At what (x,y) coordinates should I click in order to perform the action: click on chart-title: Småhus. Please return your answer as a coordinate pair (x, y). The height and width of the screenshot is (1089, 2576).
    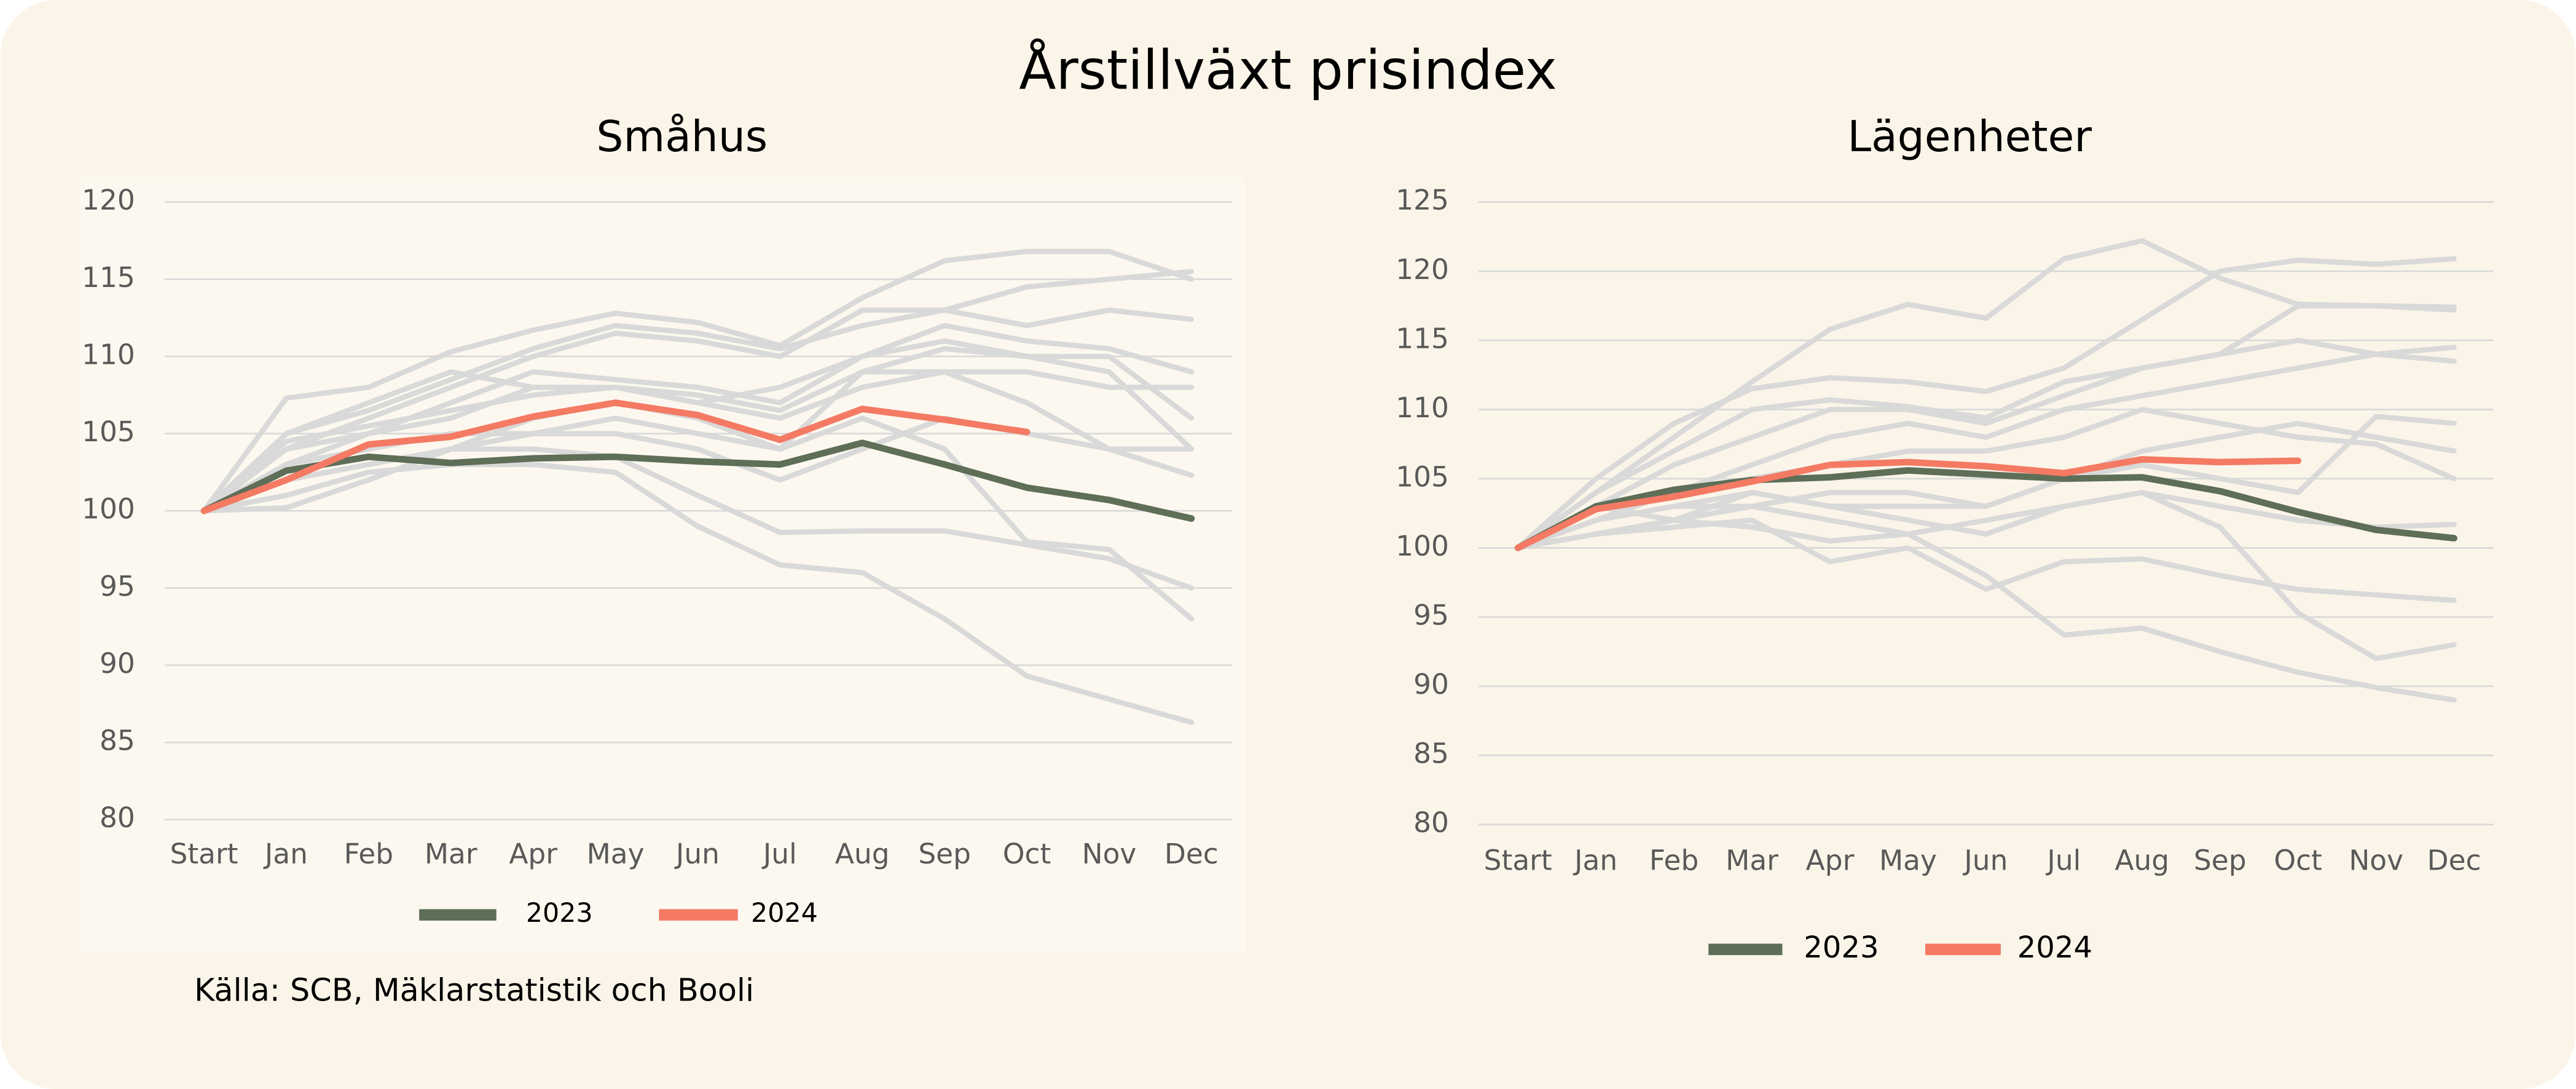
    Looking at the image, I should click on (682, 137).